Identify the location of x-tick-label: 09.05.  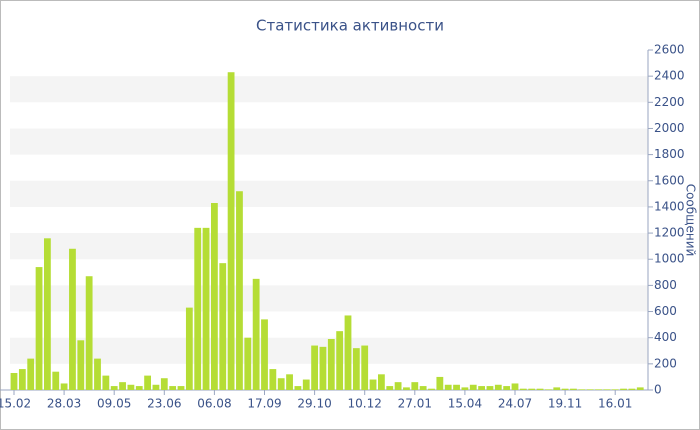
(114, 404).